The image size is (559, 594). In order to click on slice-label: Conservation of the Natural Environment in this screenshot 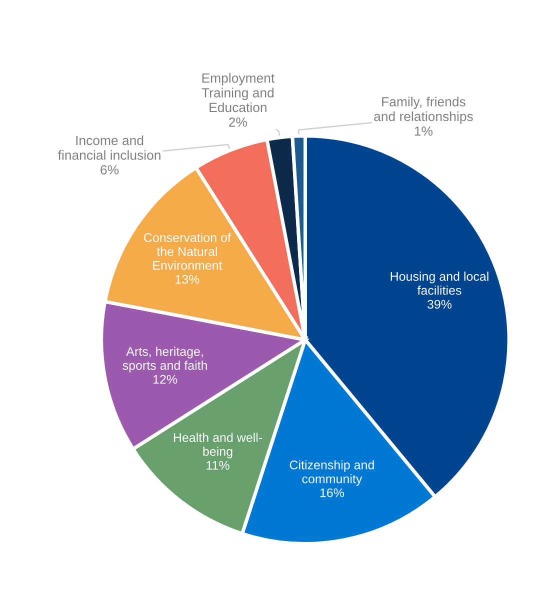, I will do `click(187, 251)`.